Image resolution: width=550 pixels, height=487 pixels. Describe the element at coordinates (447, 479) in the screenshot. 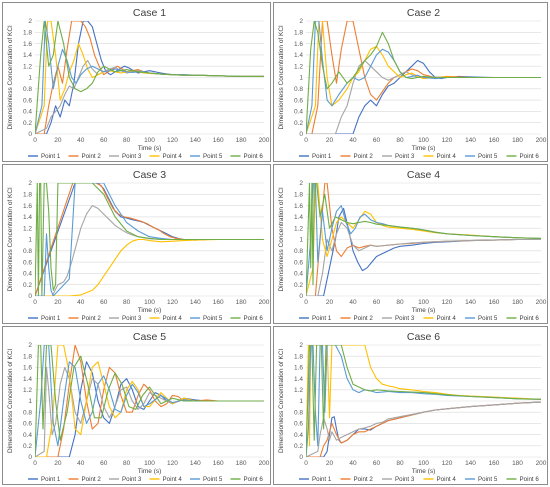

I see `legend-label: Point 4` at that location.